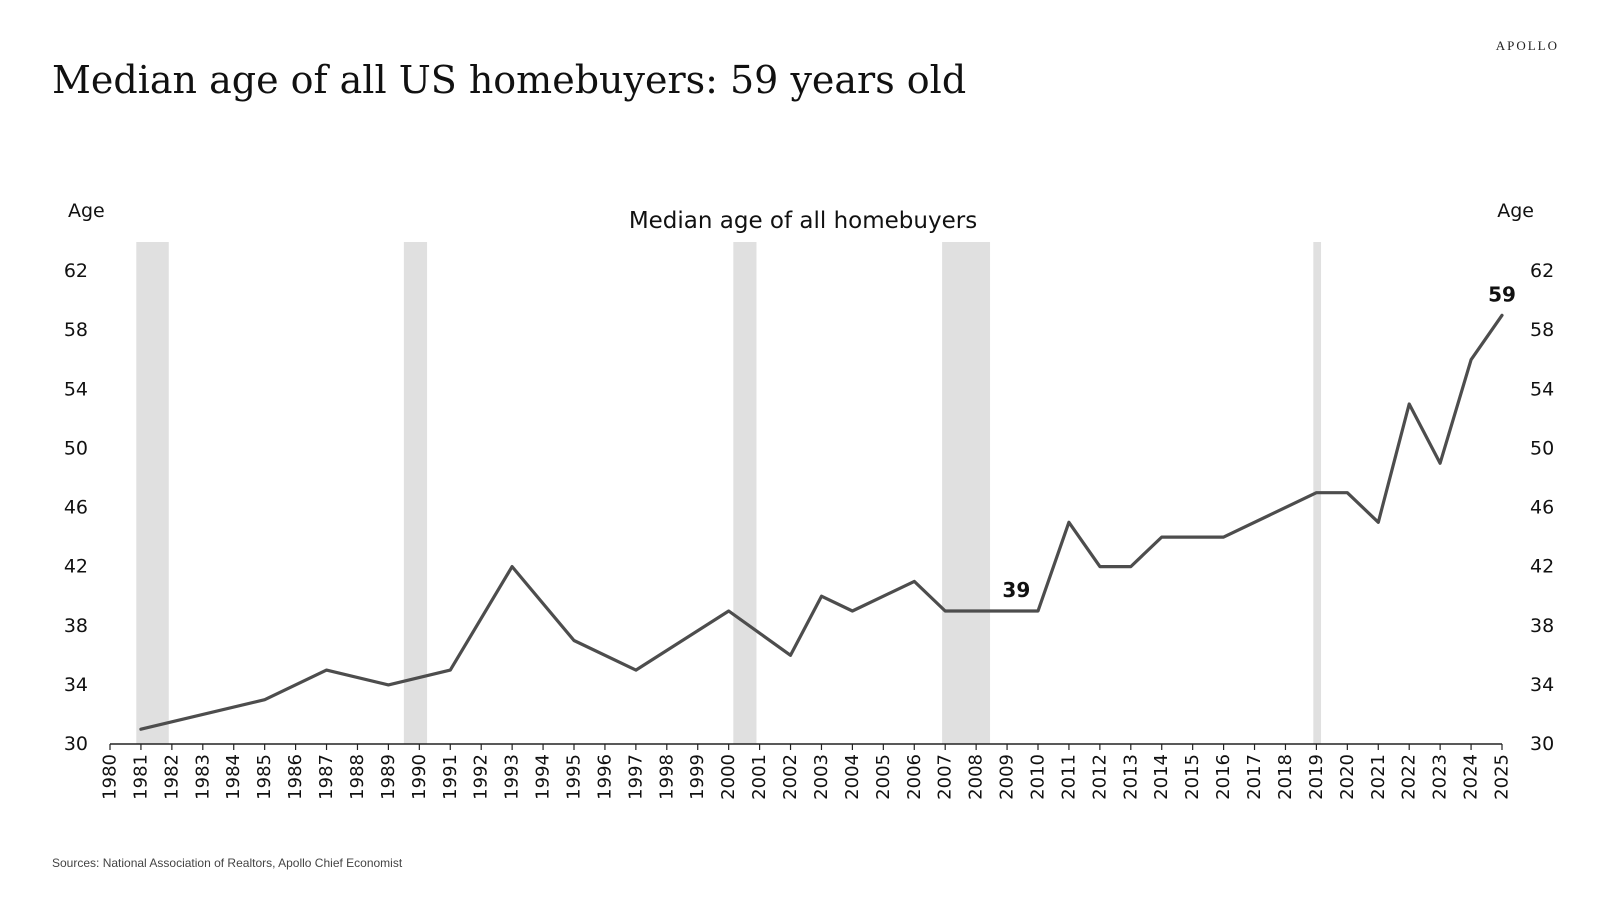  What do you see at coordinates (1542, 685) in the screenshot?
I see `y-right-tick-label-34: 34` at bounding box center [1542, 685].